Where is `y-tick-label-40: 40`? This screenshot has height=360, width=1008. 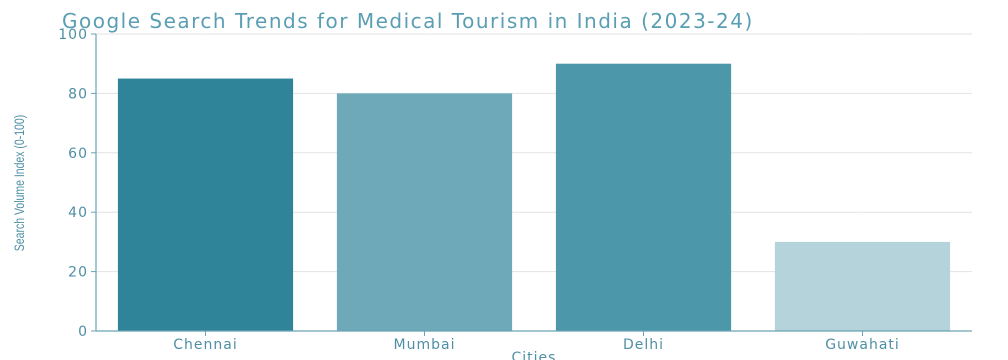
y-tick-label-40: 40 is located at coordinates (78, 213).